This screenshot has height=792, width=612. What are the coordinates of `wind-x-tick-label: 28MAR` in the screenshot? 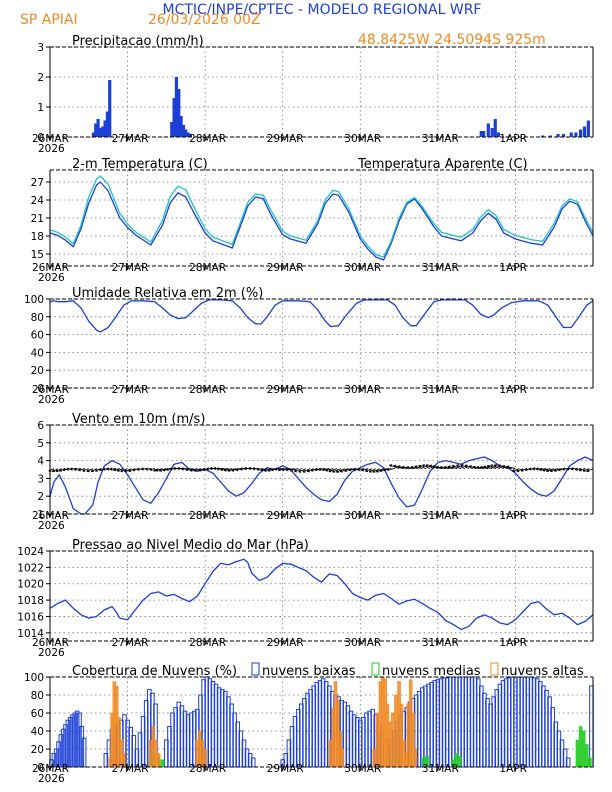 It's located at (207, 516).